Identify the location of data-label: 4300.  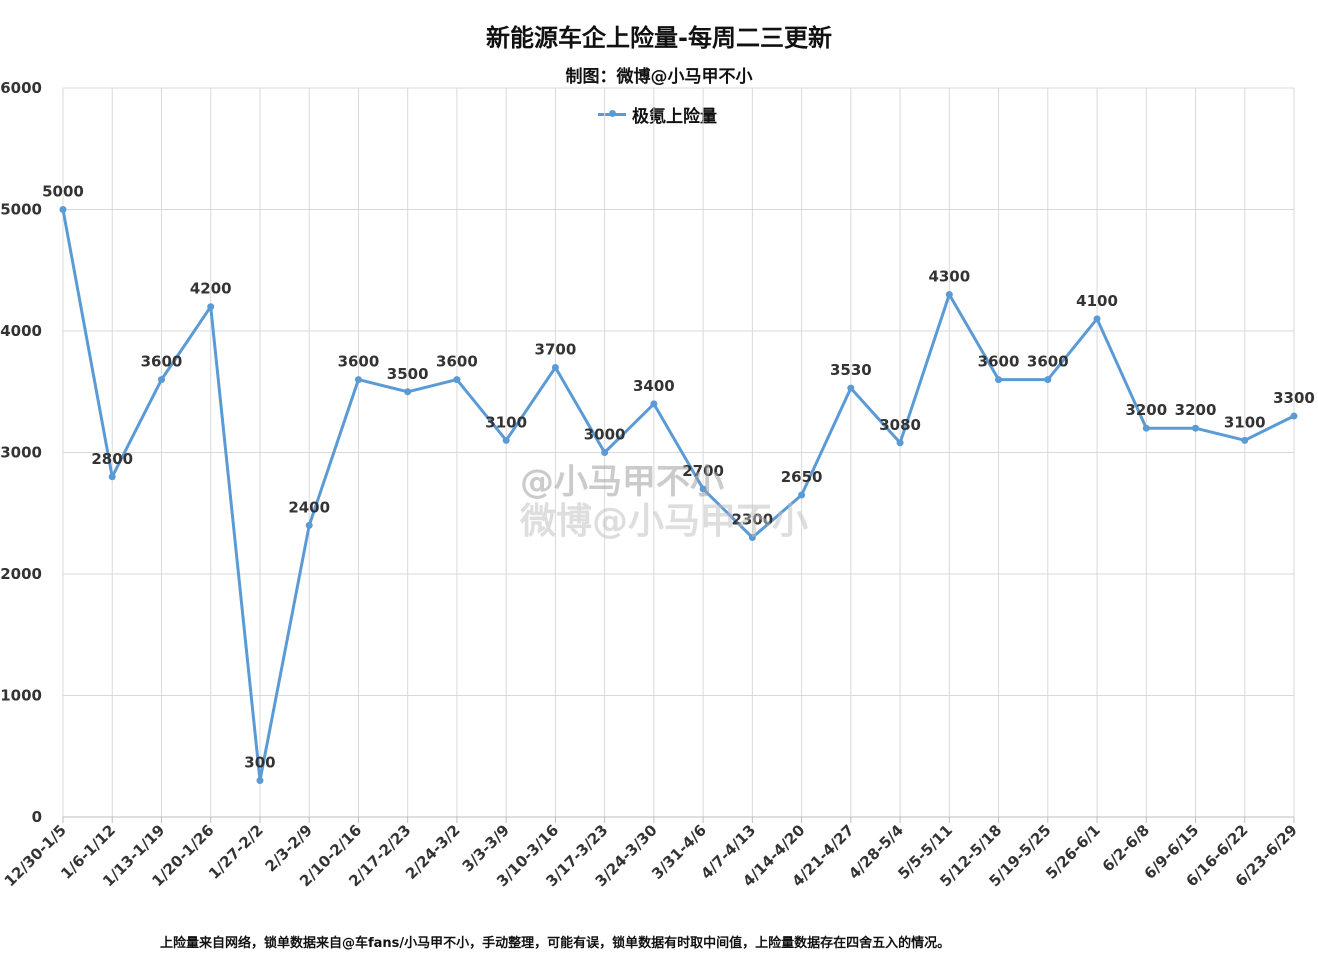
(949, 277).